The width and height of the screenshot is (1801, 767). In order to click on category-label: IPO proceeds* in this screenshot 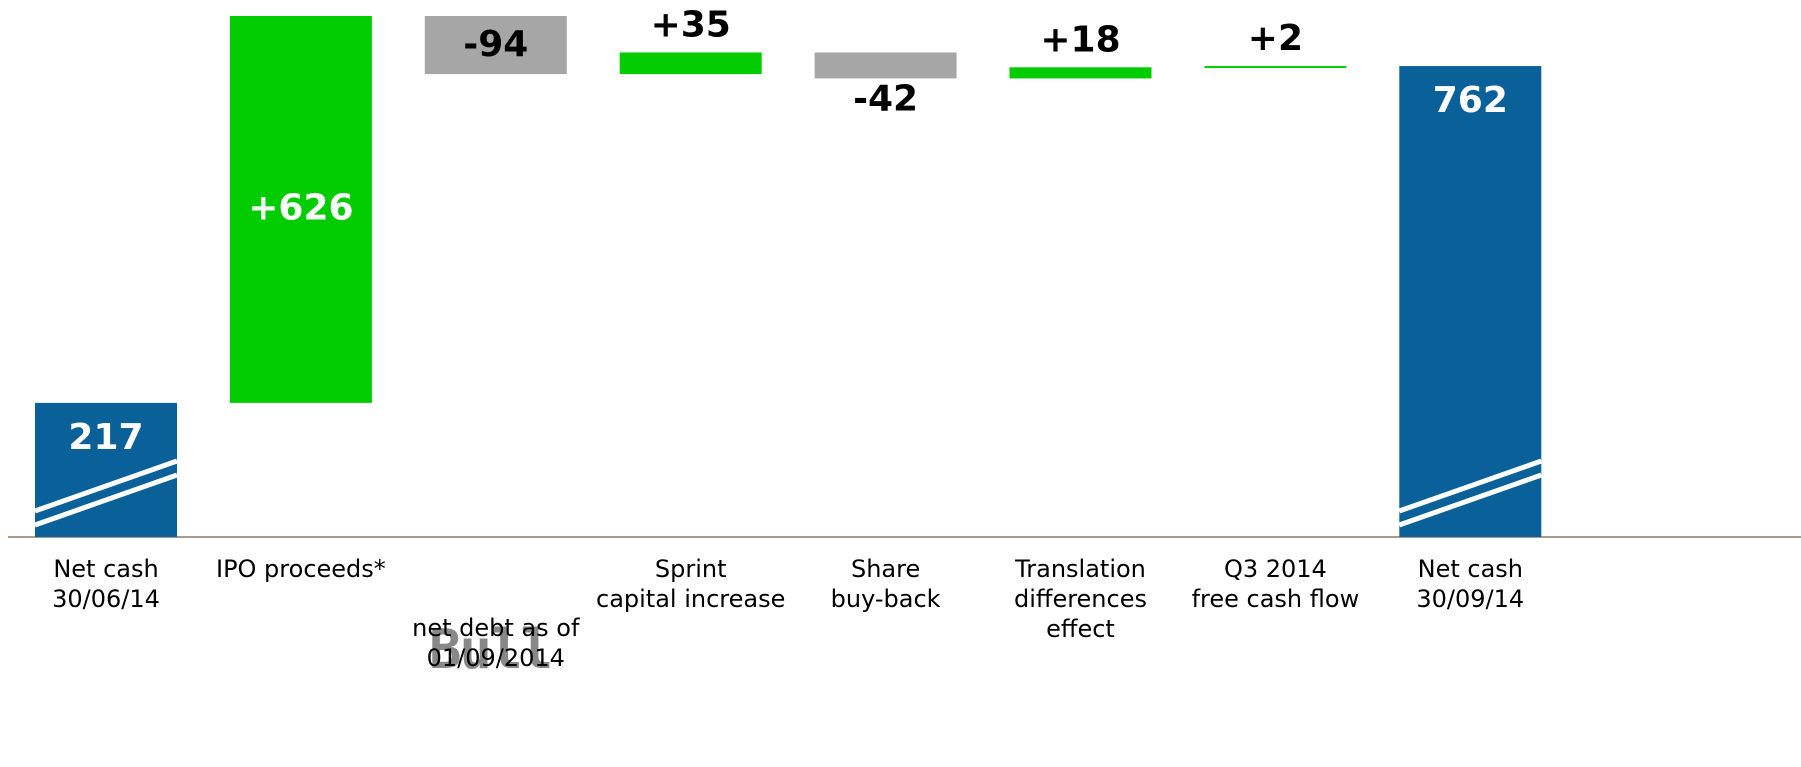, I will do `click(300, 569)`.